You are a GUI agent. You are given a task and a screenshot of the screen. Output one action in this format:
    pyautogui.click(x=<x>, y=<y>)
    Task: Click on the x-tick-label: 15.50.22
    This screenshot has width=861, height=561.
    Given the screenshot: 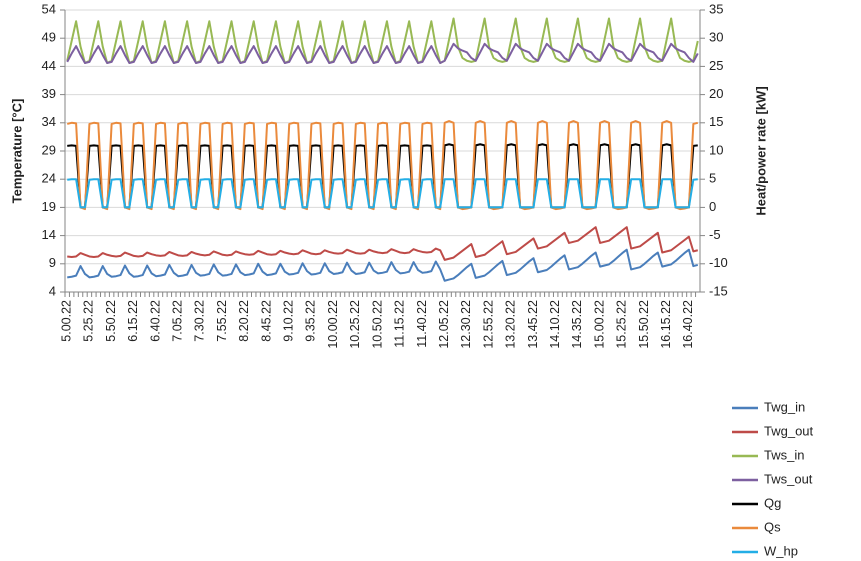 What is the action you would take?
    pyautogui.click(x=644, y=324)
    